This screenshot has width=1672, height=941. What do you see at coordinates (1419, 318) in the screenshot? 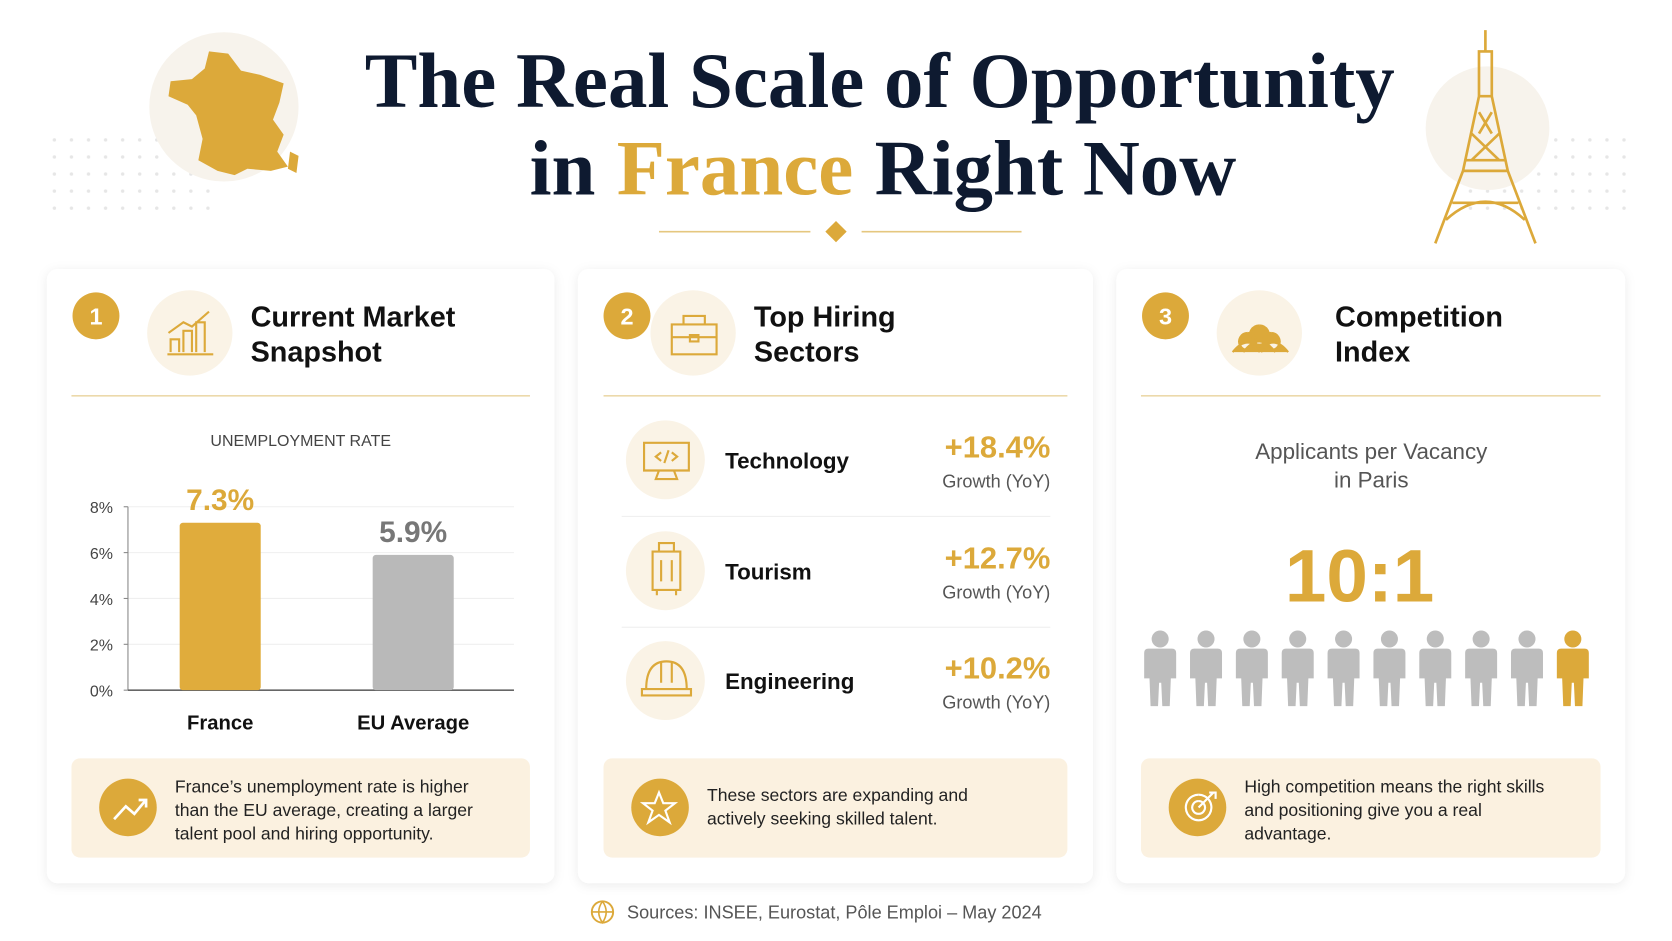
I see `card-title: Competition` at bounding box center [1419, 318].